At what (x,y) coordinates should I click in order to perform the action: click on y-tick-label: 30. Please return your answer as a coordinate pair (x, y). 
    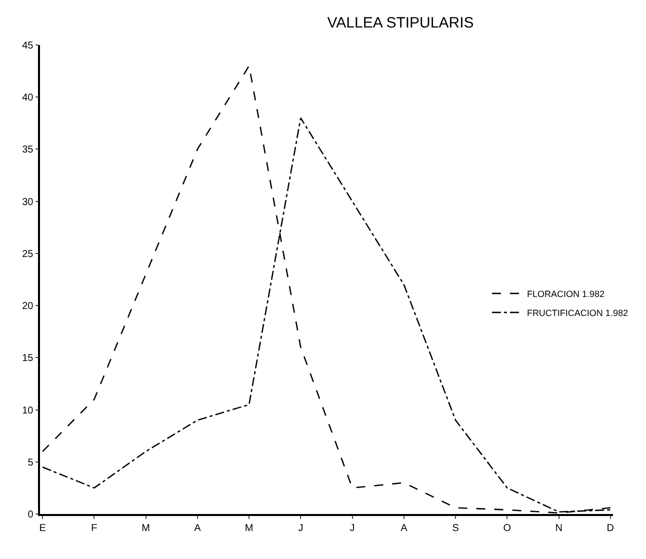
    Looking at the image, I should click on (28, 202).